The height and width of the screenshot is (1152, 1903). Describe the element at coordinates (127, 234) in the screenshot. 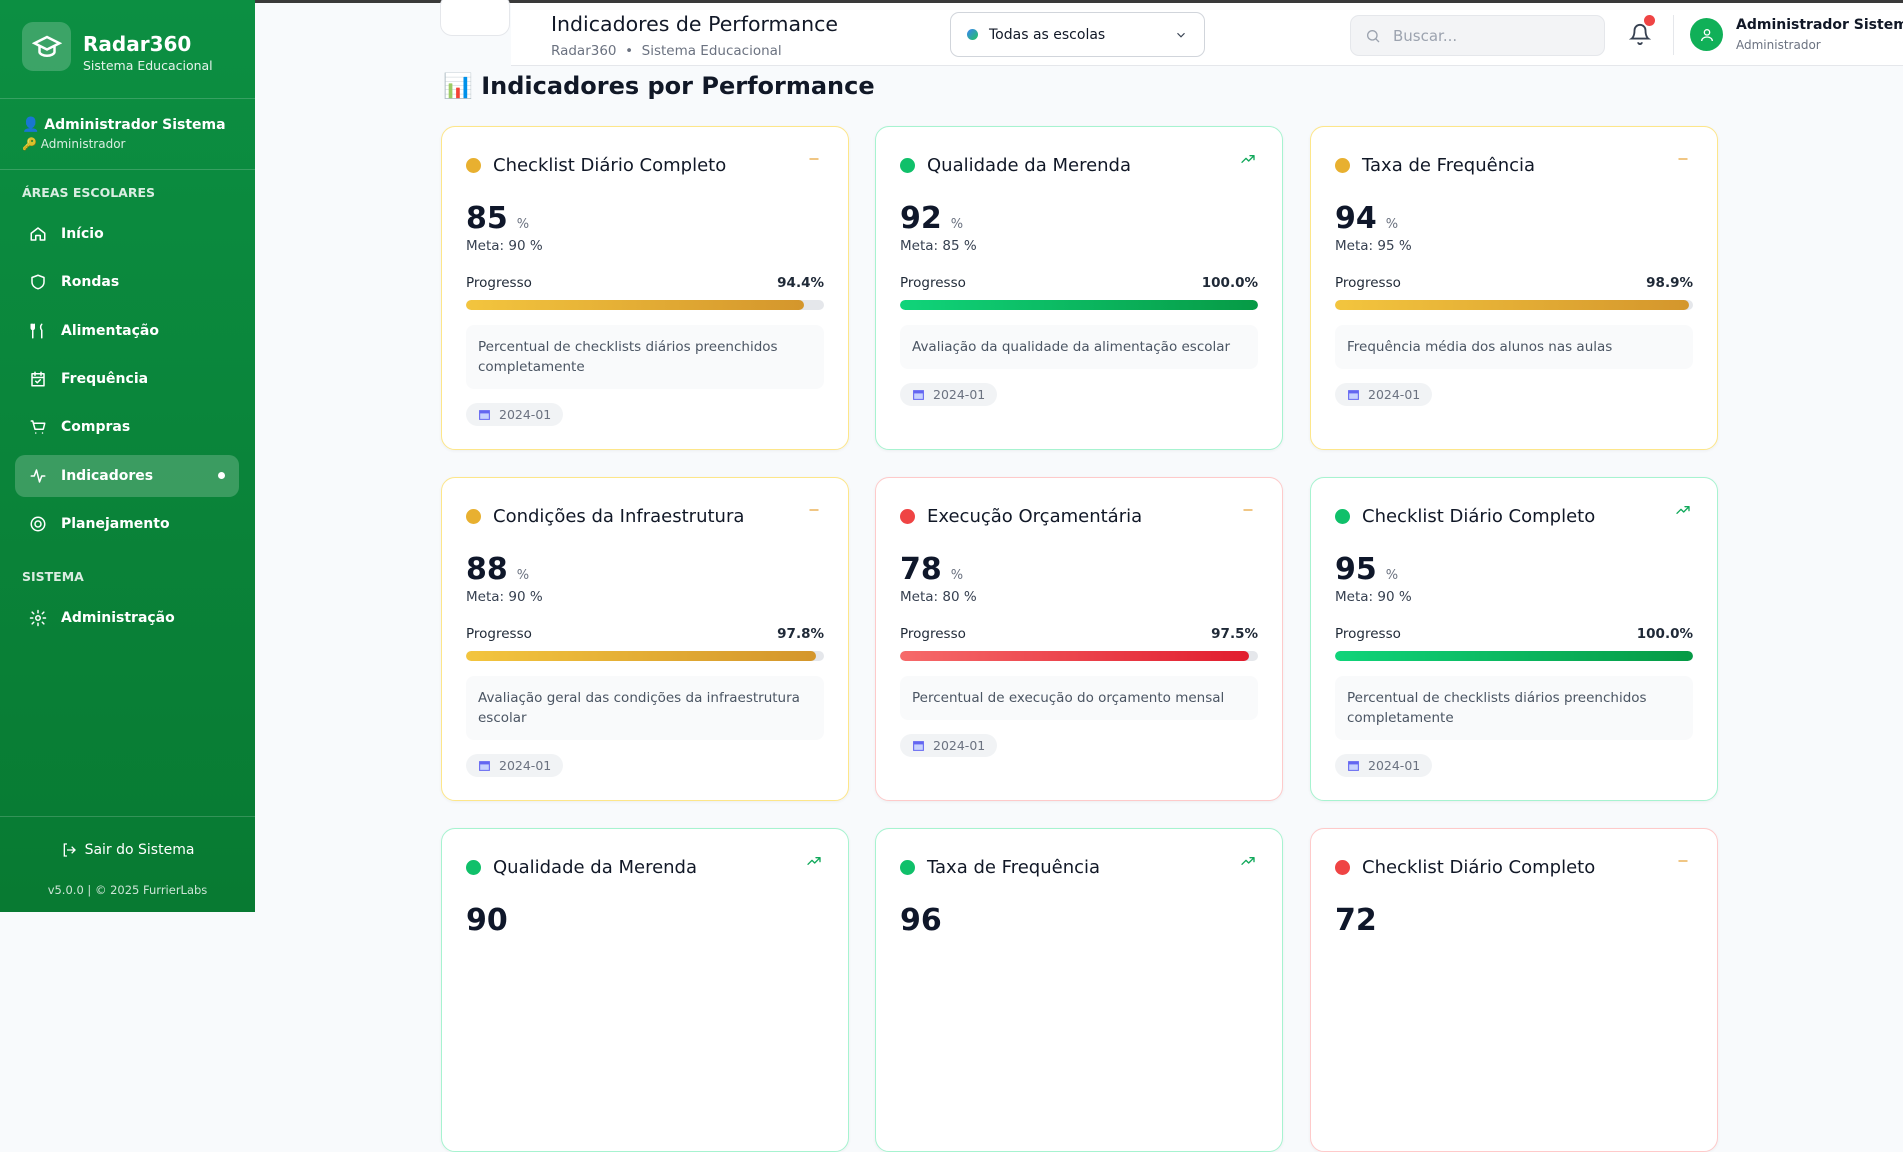

I see `nav-item: Início` at that location.